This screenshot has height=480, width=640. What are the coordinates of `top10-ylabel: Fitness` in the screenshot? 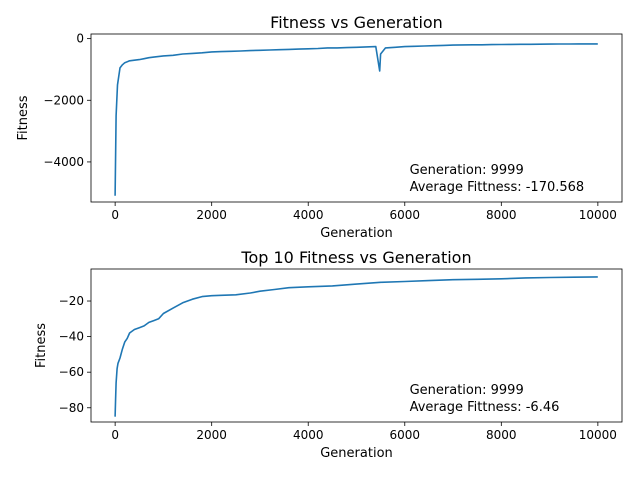 It's located at (41, 345).